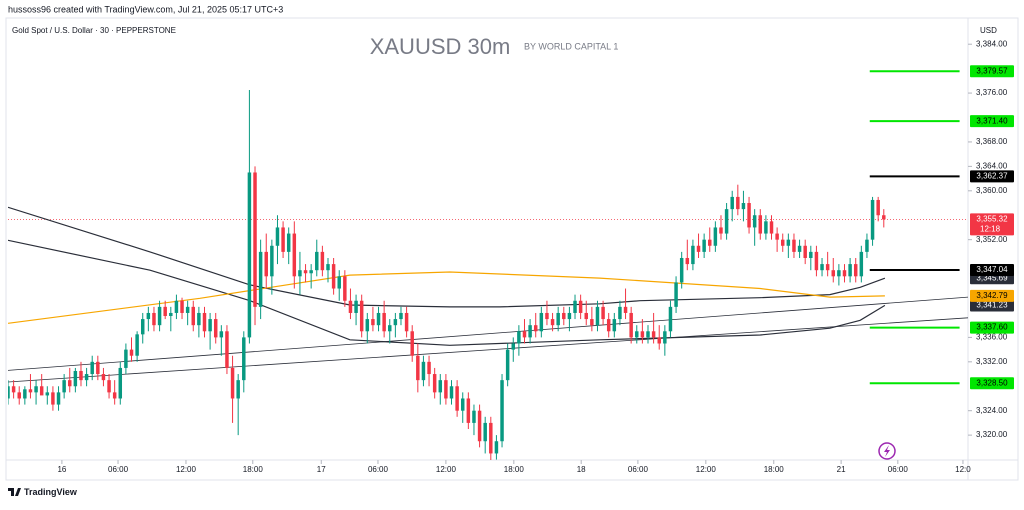 This screenshot has width=1024, height=510. I want to click on level-label: 3,379.57, so click(992, 70).